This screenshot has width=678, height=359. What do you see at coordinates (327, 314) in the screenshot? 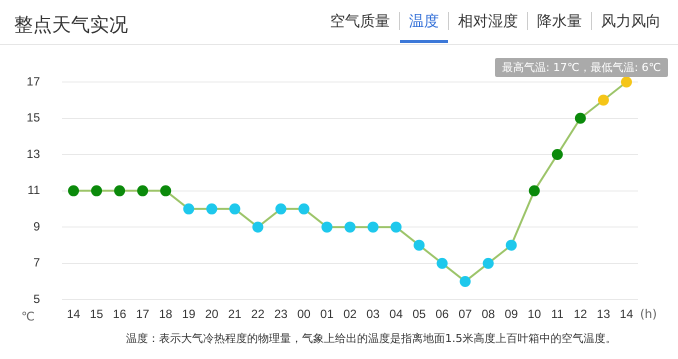
I see `x-tick-label: 01` at bounding box center [327, 314].